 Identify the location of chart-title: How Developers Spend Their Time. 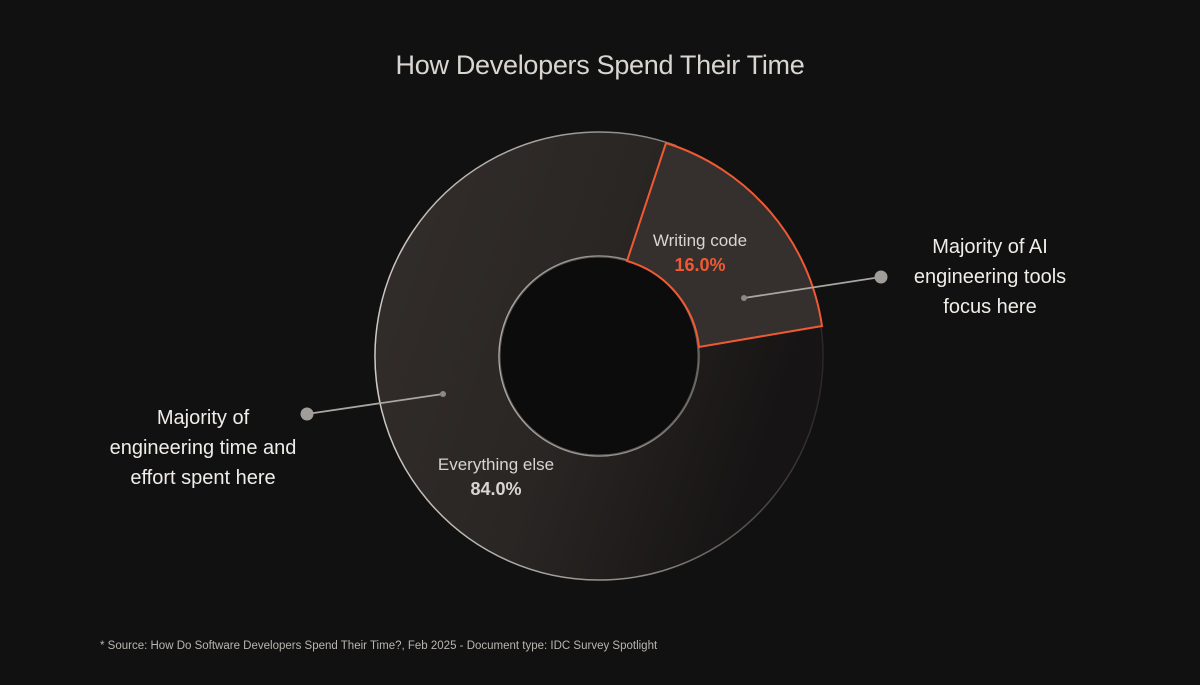
(600, 65).